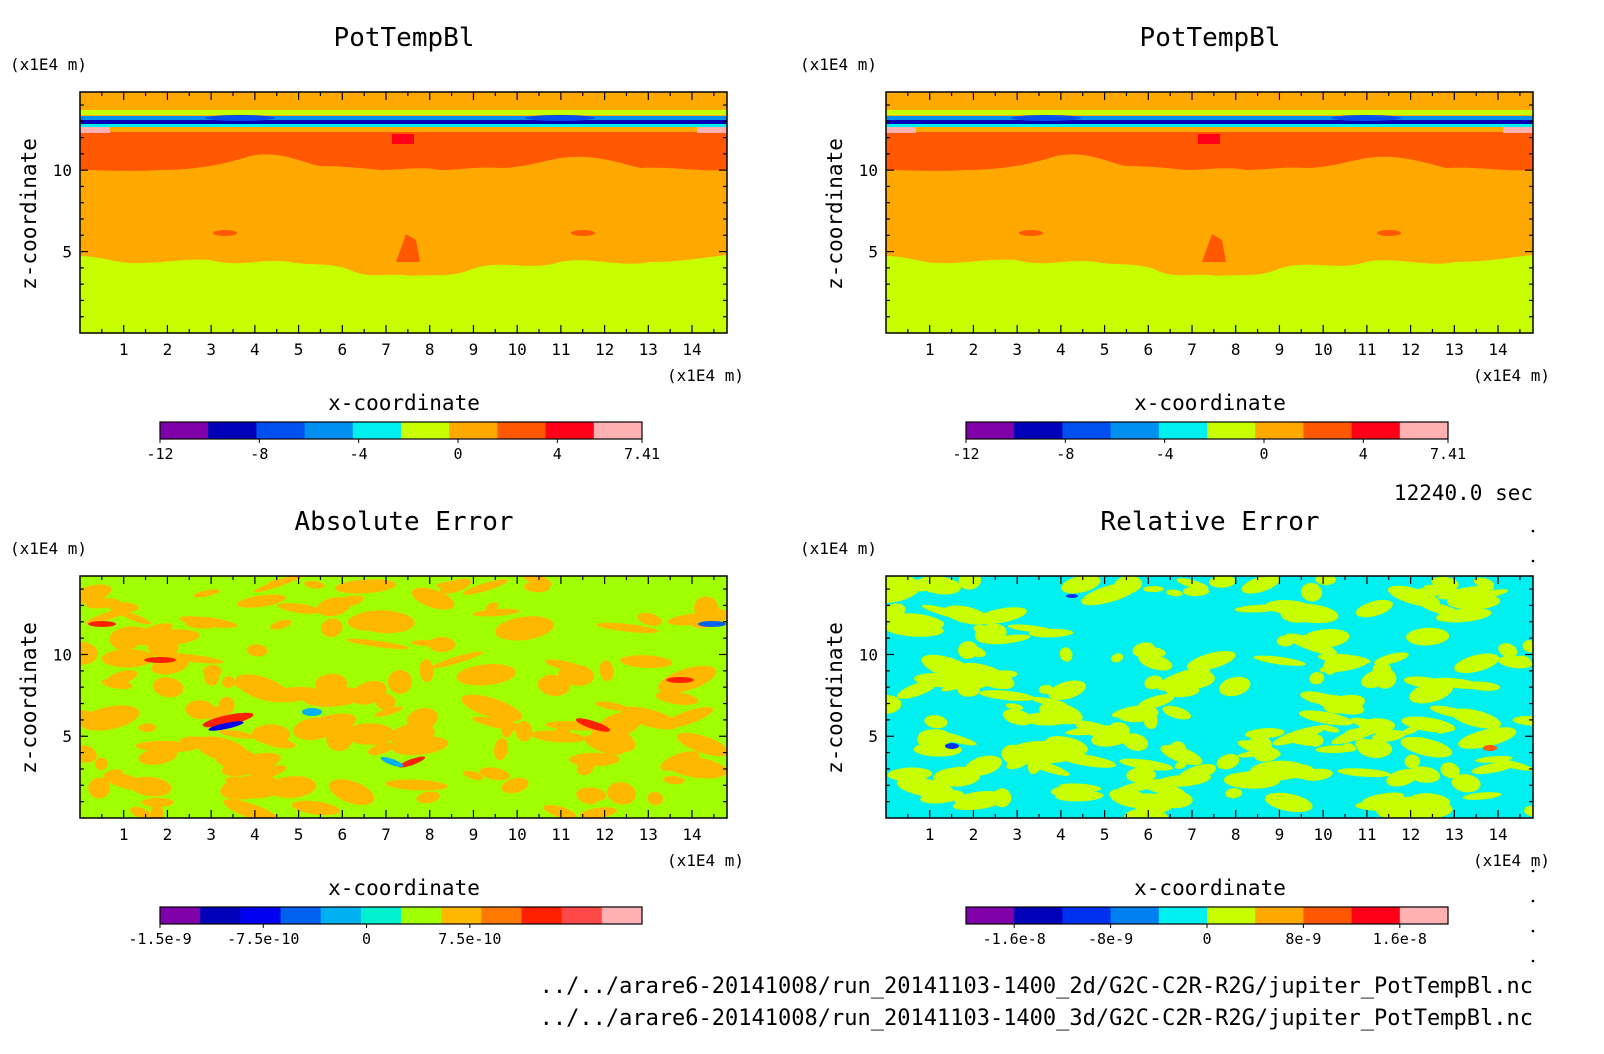 This screenshot has height=1054, width=1604. I want to click on panel-title: PotTempBl, so click(404, 38).